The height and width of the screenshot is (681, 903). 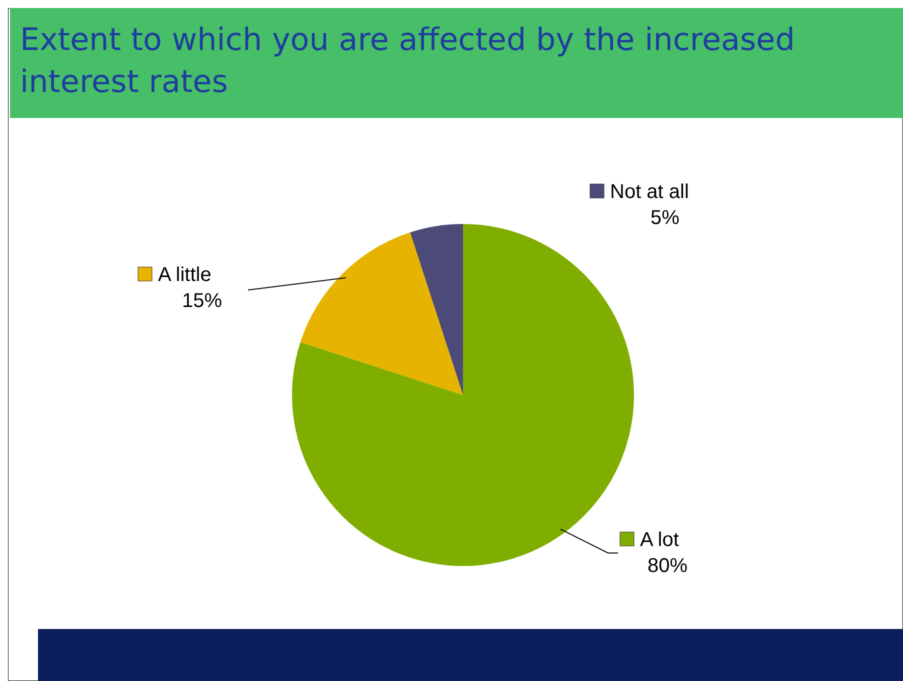 I want to click on data-label: 5%, so click(x=665, y=218).